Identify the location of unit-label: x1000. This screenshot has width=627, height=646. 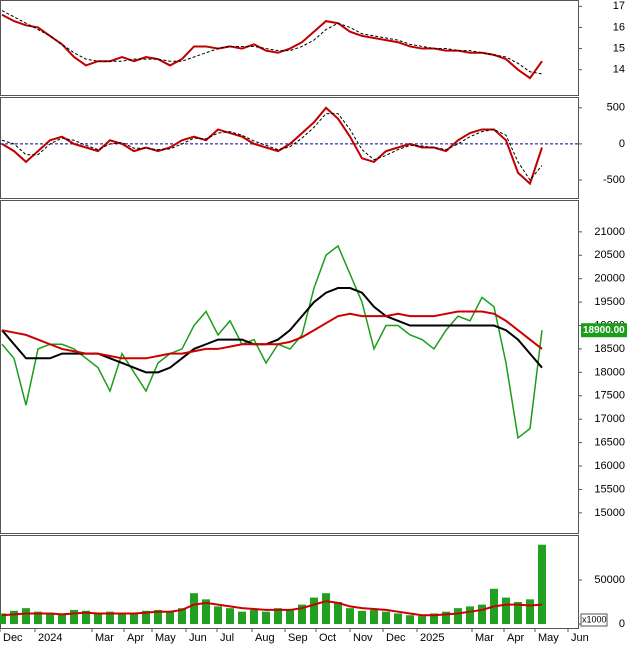
(594, 619).